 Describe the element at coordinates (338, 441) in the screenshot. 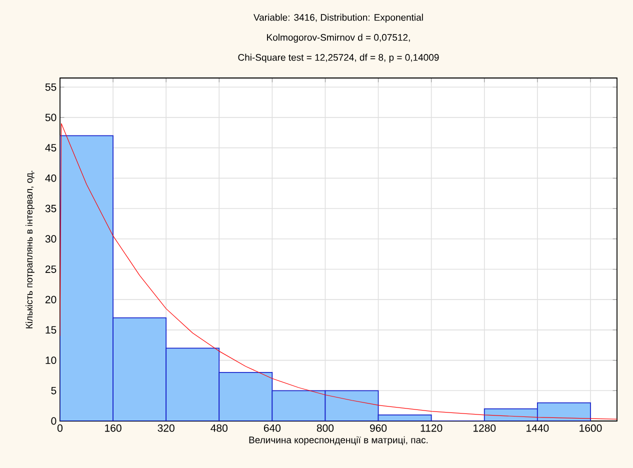

I see `x-axis-title: Величина кореспонденції в матриці, пас.` at that location.